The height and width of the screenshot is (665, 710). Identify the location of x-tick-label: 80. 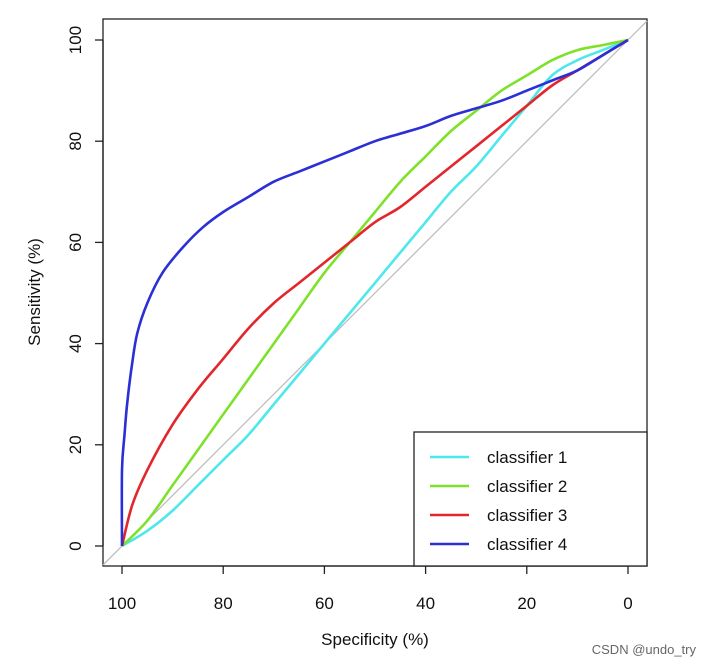
(223, 603).